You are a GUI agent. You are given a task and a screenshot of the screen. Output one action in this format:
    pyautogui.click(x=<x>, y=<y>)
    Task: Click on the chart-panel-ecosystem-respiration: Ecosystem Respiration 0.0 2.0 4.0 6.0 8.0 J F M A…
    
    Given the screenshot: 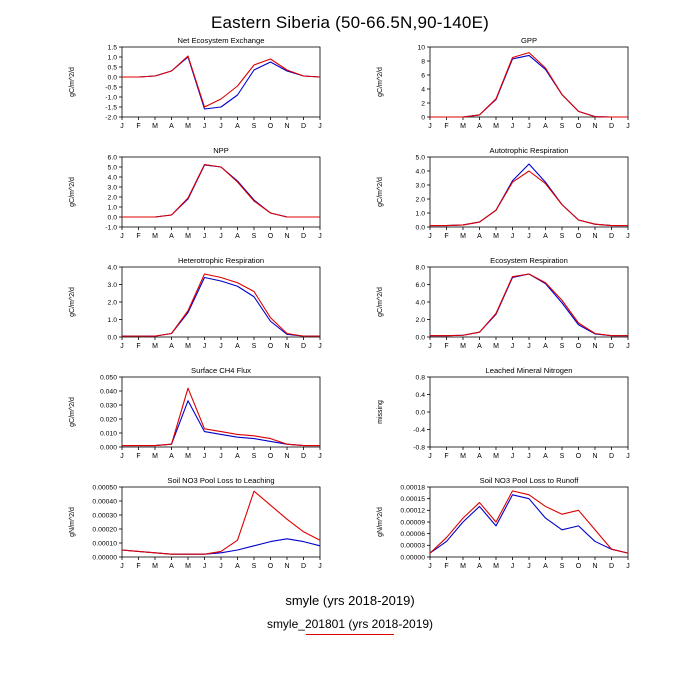 What is the action you would take?
    pyautogui.click(x=504, y=310)
    